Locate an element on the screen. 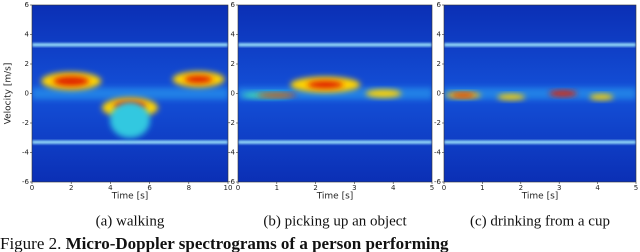 The width and height of the screenshot is (640, 252). subcaption: (a) walking is located at coordinates (130, 221).